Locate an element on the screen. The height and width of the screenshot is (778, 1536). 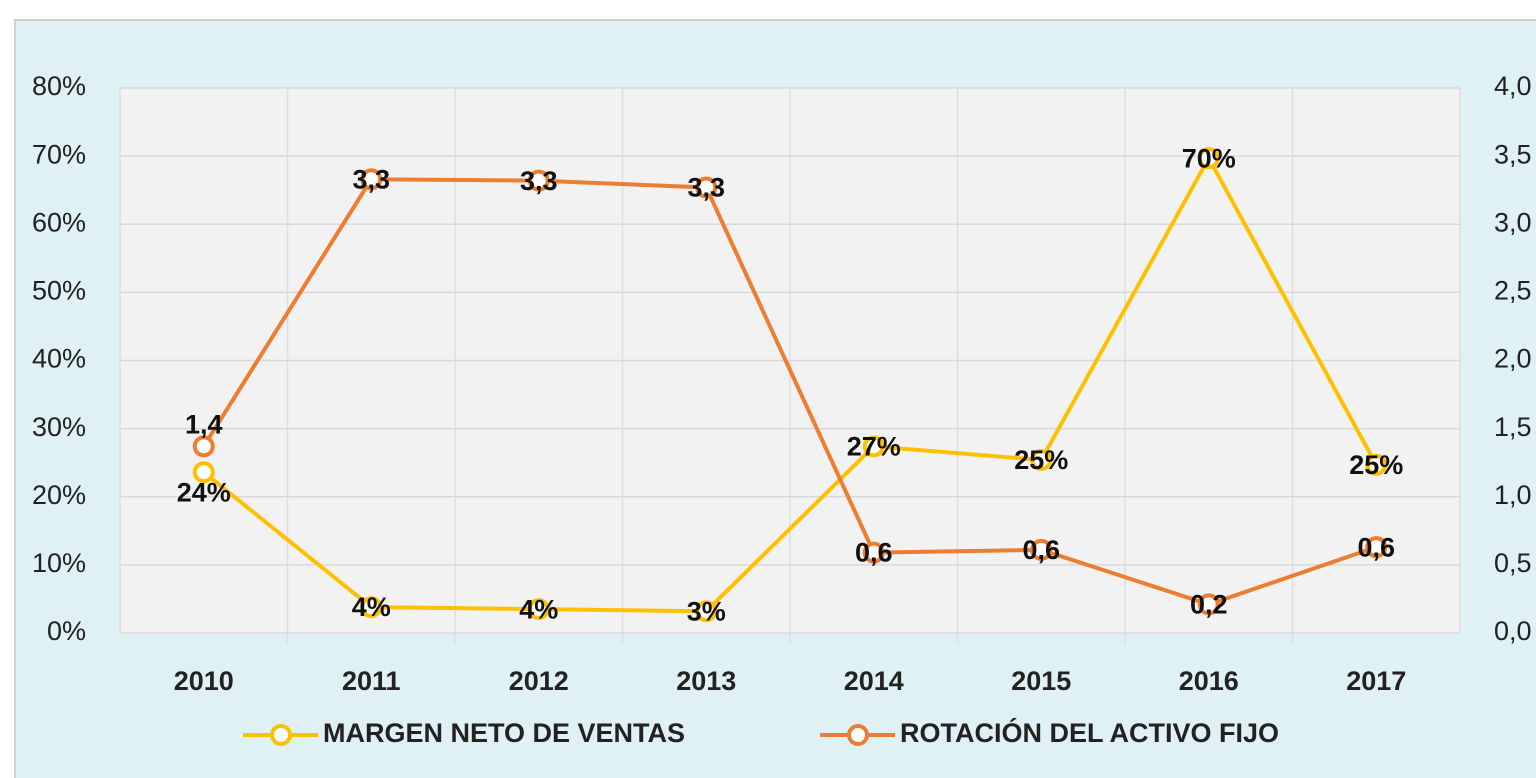
y-tick-label: 0% is located at coordinates (66, 631).